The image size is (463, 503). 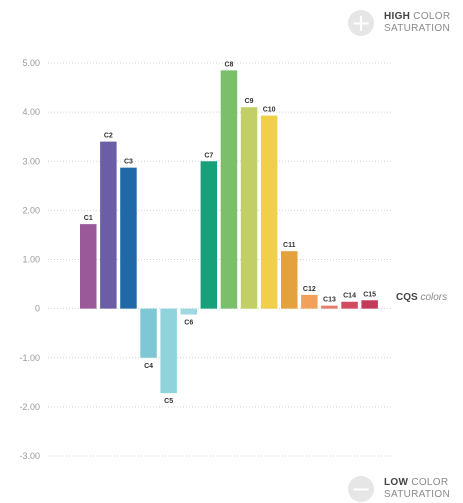 I want to click on y-tick-label: 1.00, so click(x=31, y=260).